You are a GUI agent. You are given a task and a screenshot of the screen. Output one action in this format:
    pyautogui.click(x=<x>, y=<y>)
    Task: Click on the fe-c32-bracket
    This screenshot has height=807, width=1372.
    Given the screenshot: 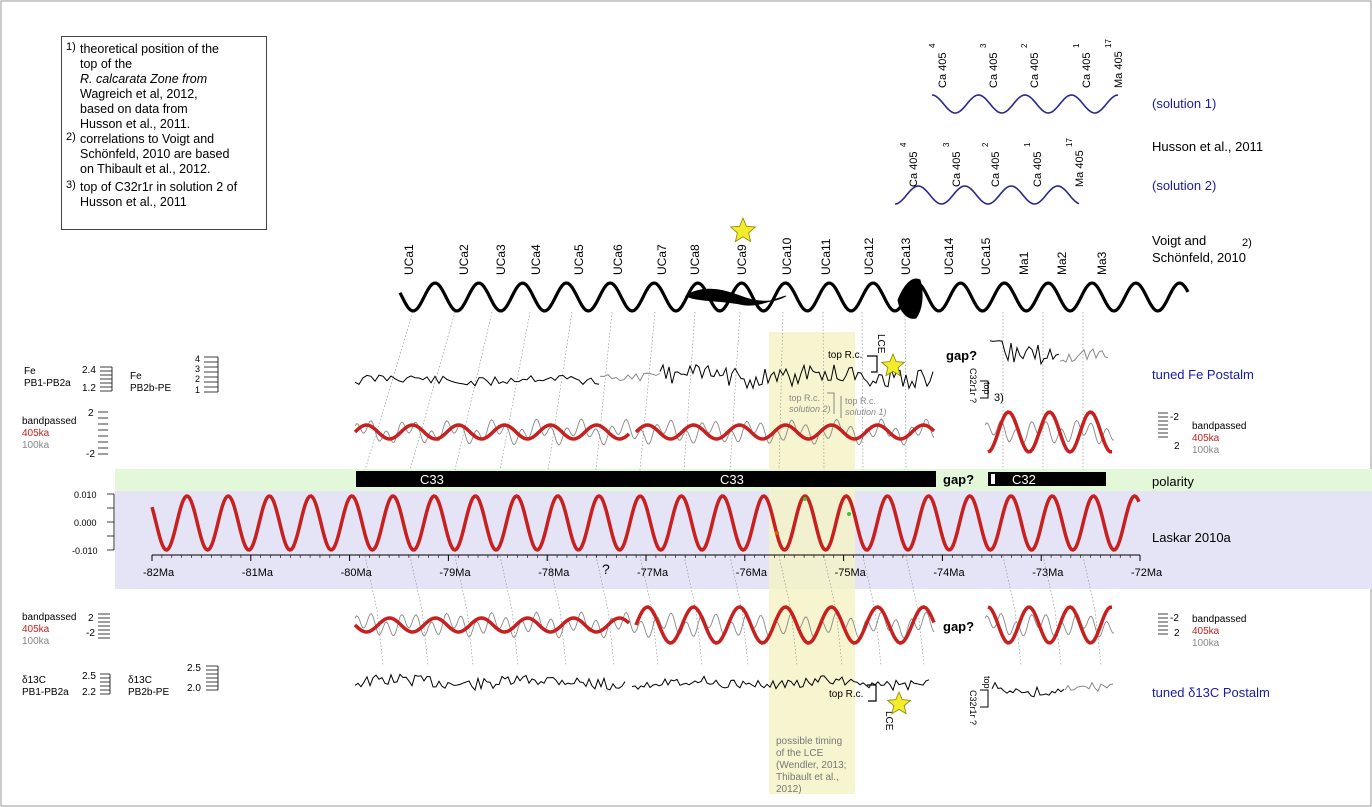 What is the action you would take?
    pyautogui.click(x=984, y=389)
    